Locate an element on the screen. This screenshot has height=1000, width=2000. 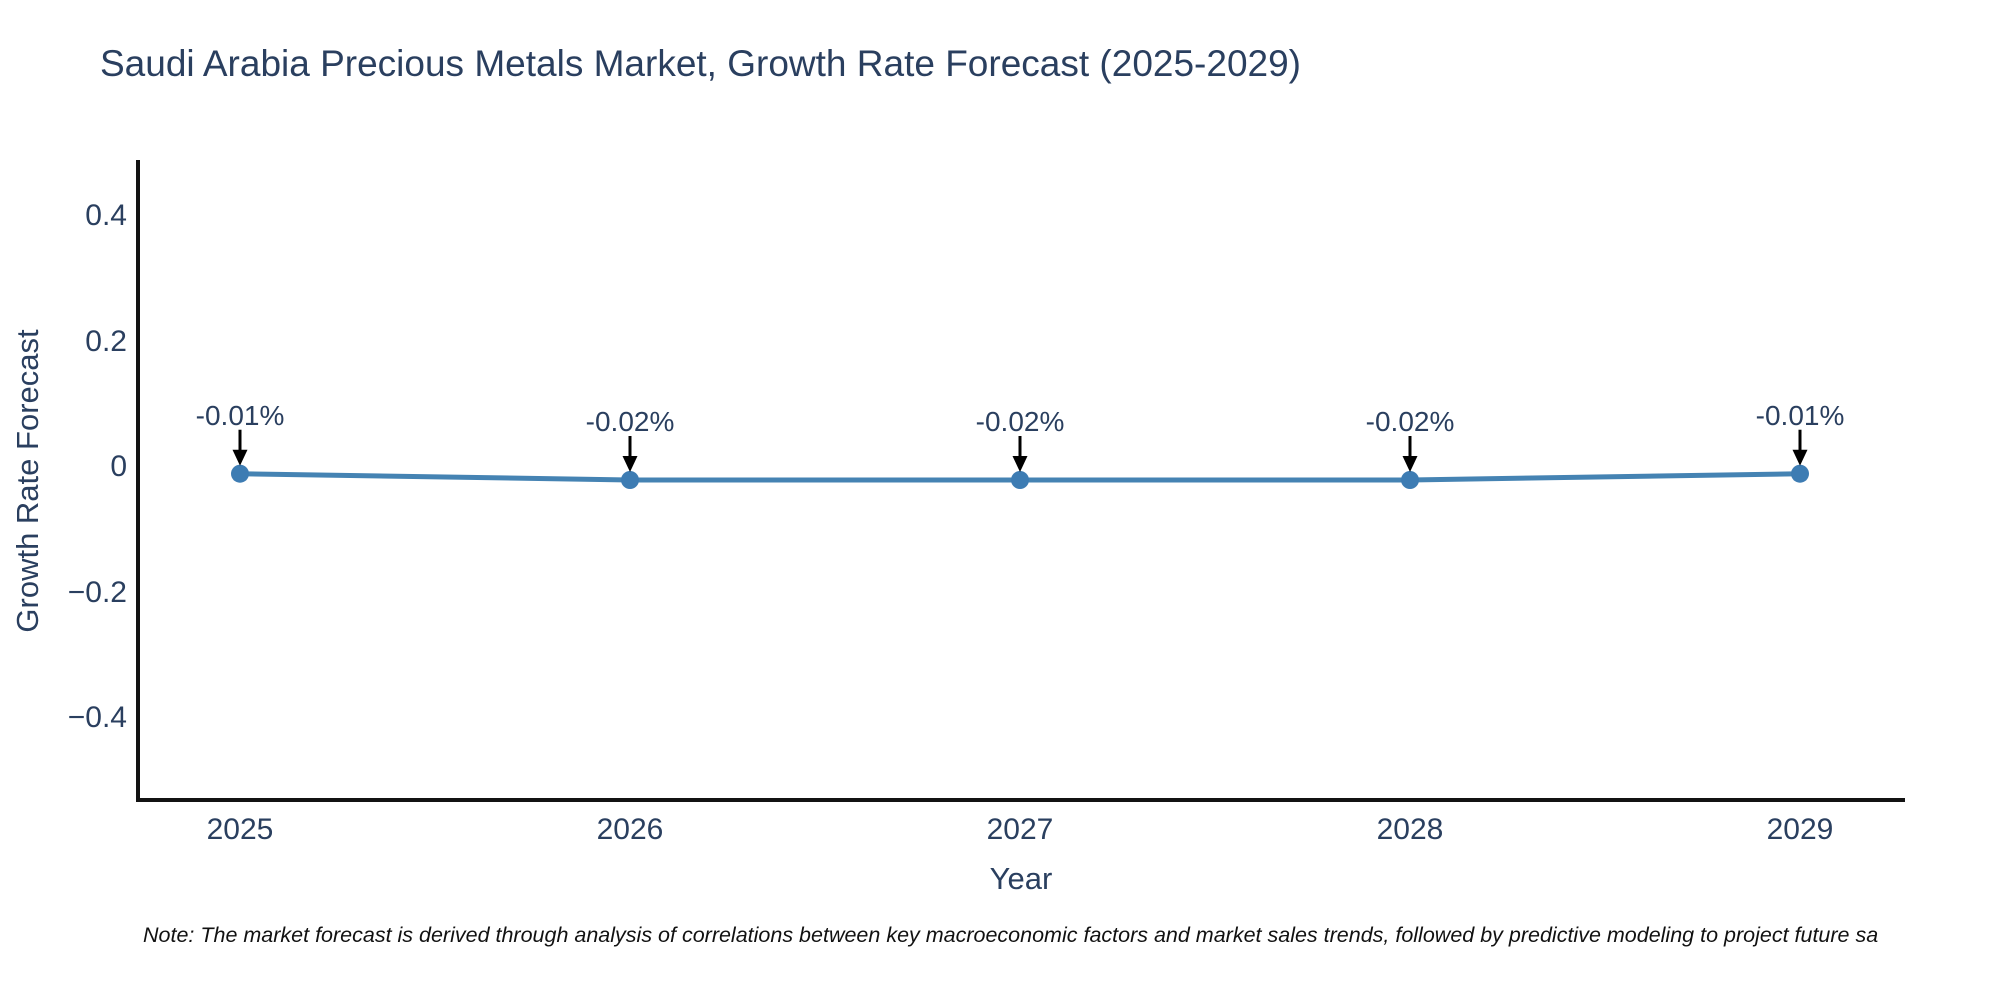
data-point-2026 is located at coordinates (630, 480).